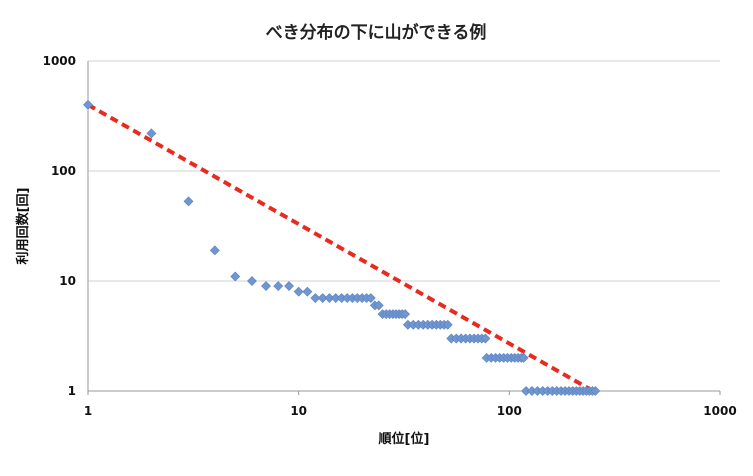 Image resolution: width=753 pixels, height=476 pixels. Describe the element at coordinates (376, 32) in the screenshot. I see `chart-title: べき分布の下に山ができる例` at that location.